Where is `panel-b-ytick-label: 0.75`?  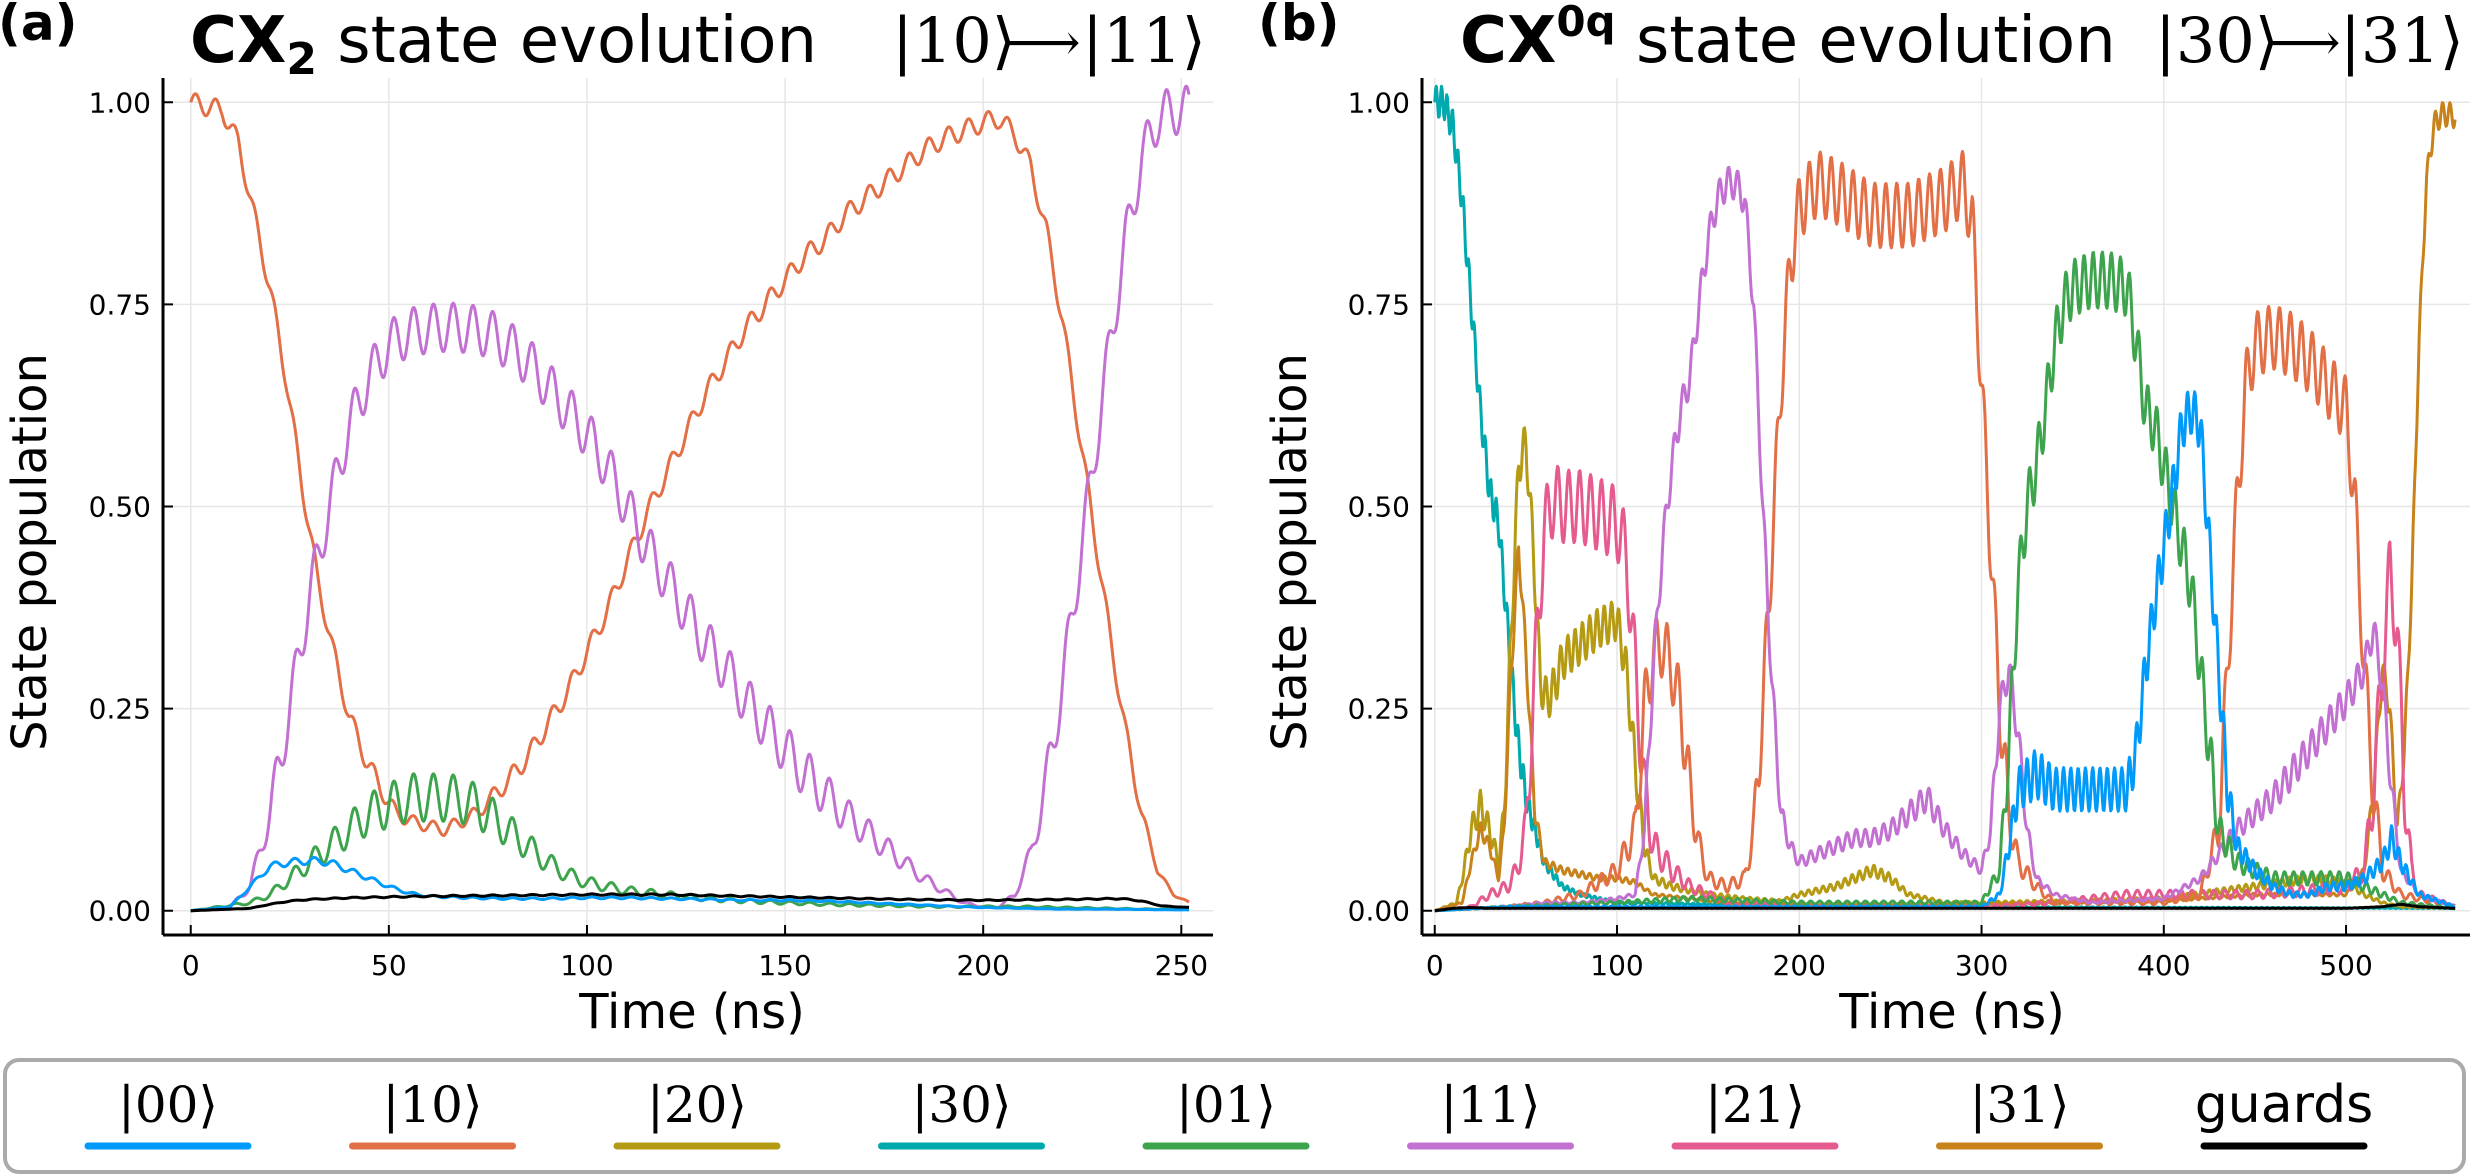 panel-b-ytick-label: 0.75 is located at coordinates (1379, 304).